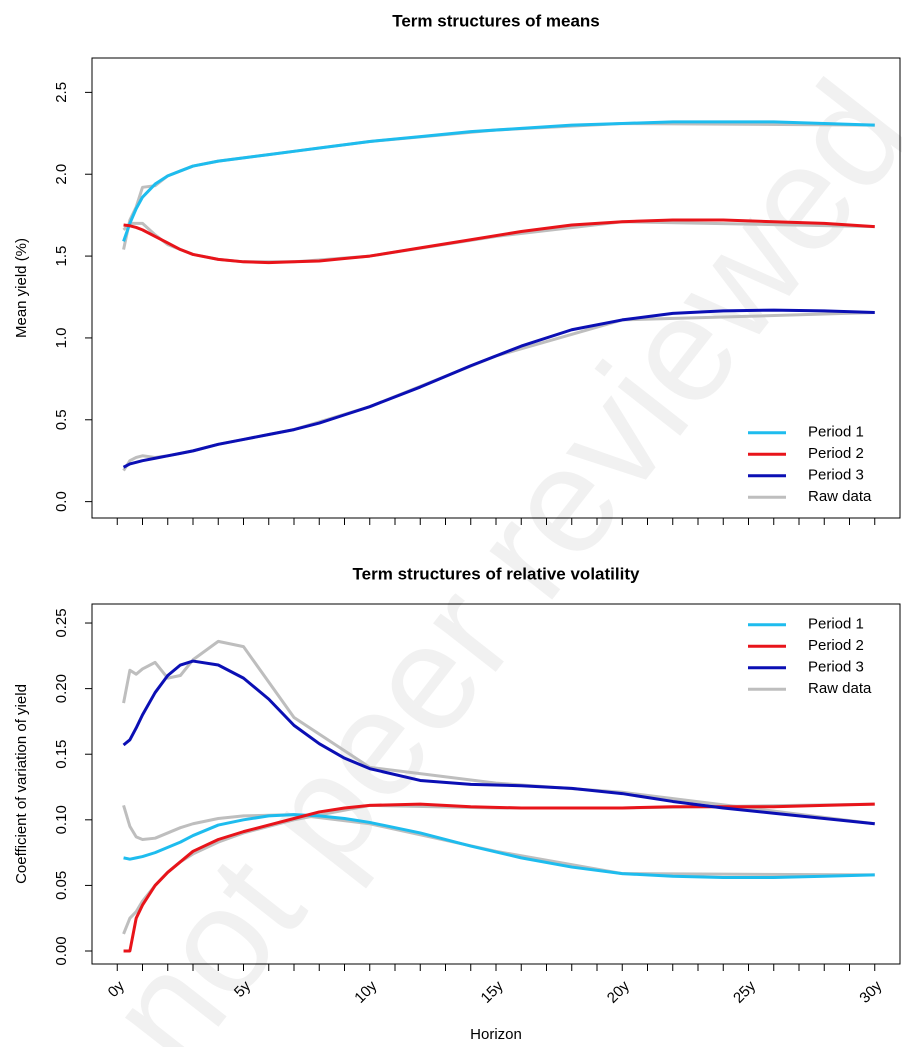  I want to click on x-tick-label: 15y, so click(492, 991).